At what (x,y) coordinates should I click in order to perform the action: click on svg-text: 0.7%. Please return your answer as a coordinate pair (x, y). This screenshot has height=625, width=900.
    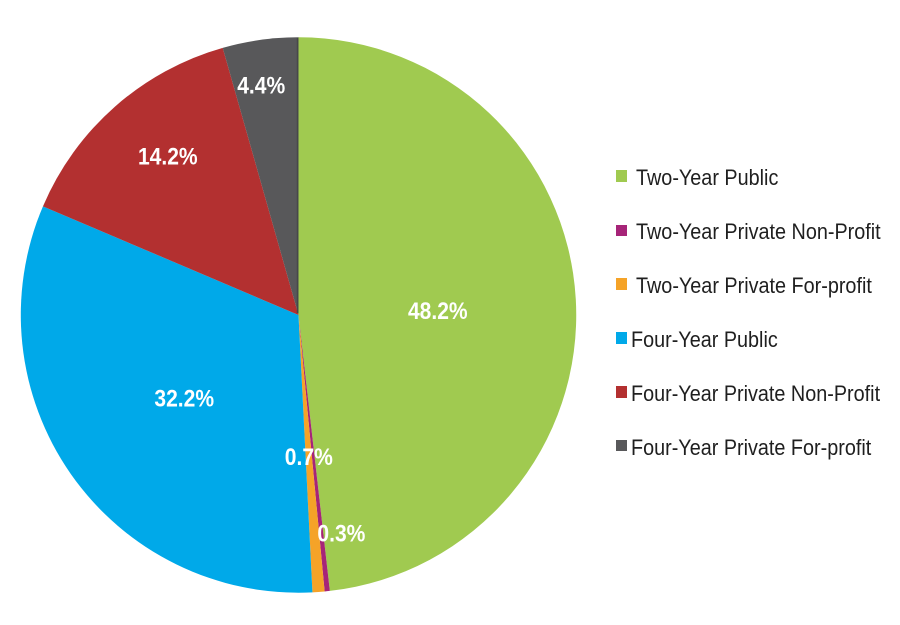
    Looking at the image, I should click on (309, 456).